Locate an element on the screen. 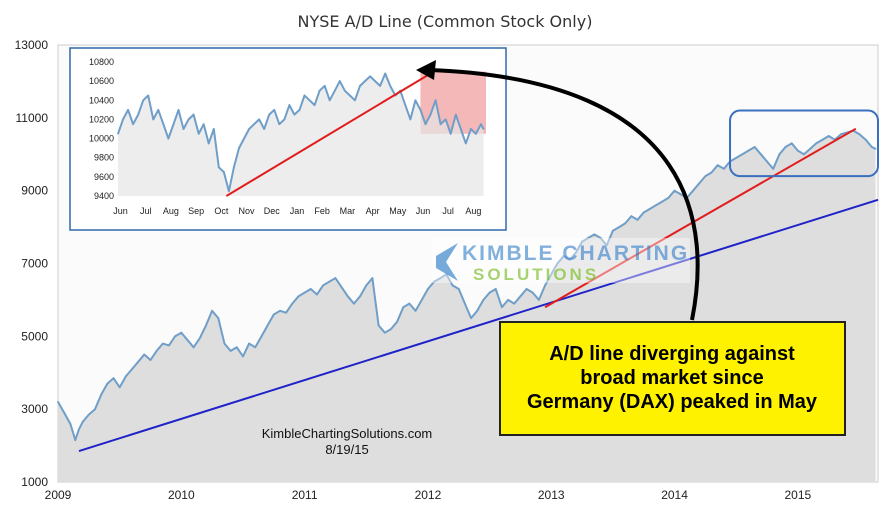 This screenshot has width=887, height=508. inset-area-path is located at coordinates (301, 134).